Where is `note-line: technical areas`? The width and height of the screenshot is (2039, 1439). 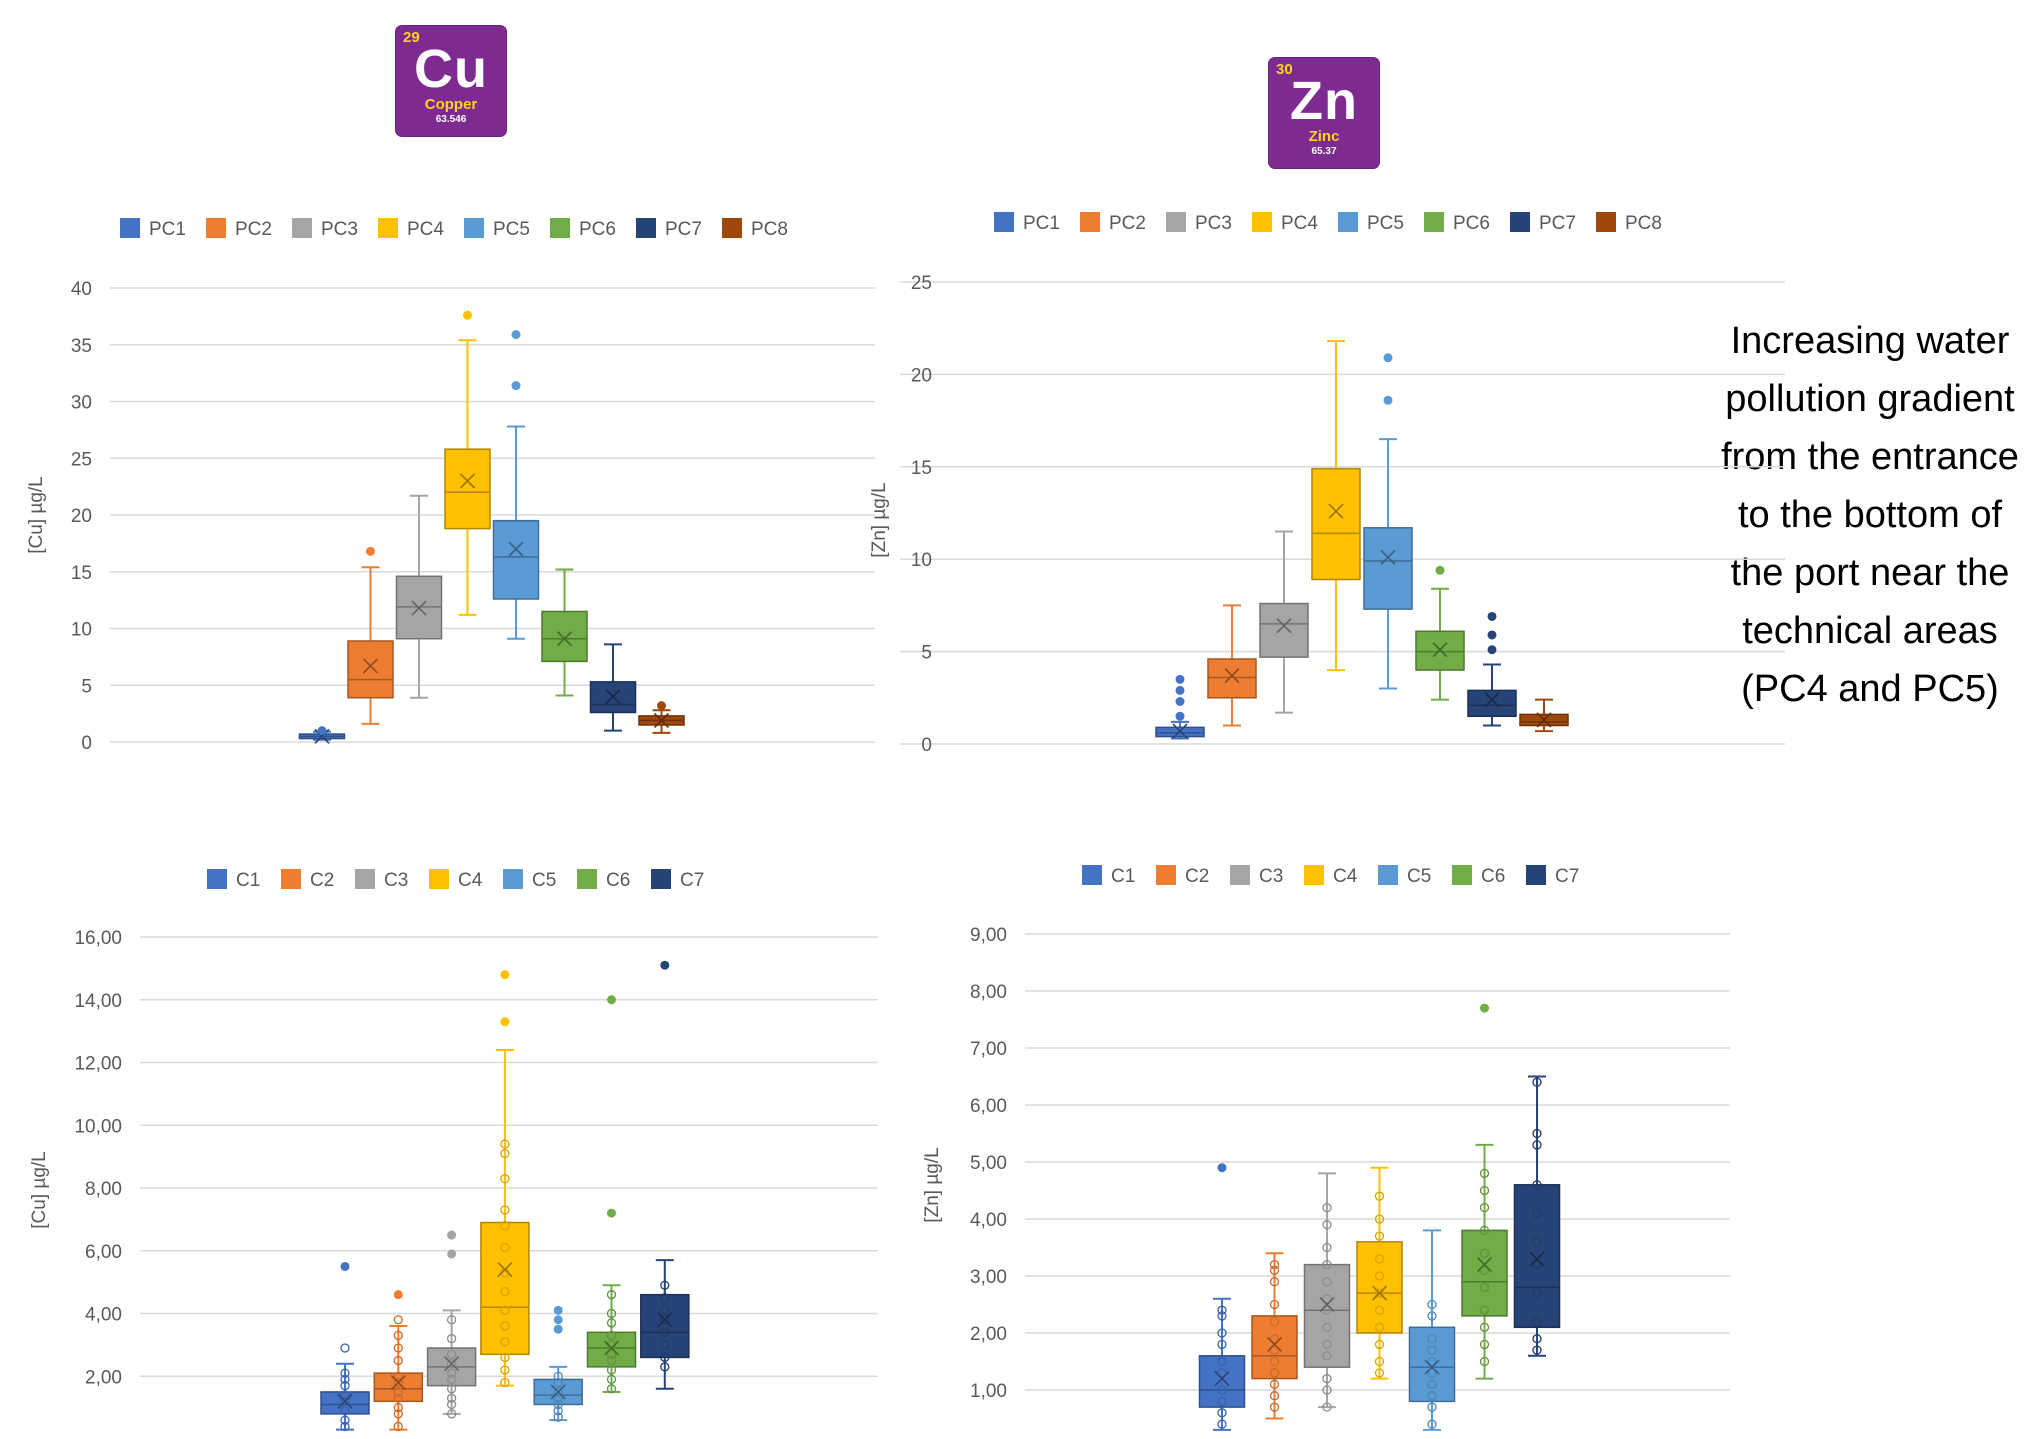 note-line: technical areas is located at coordinates (1870, 631).